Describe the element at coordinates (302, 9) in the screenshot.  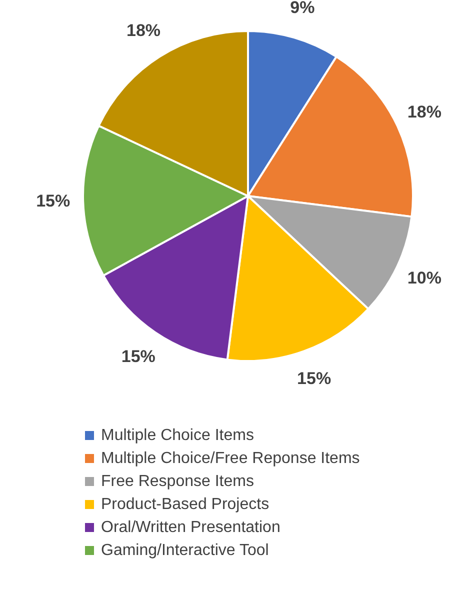
I see `data-label: 9%` at that location.